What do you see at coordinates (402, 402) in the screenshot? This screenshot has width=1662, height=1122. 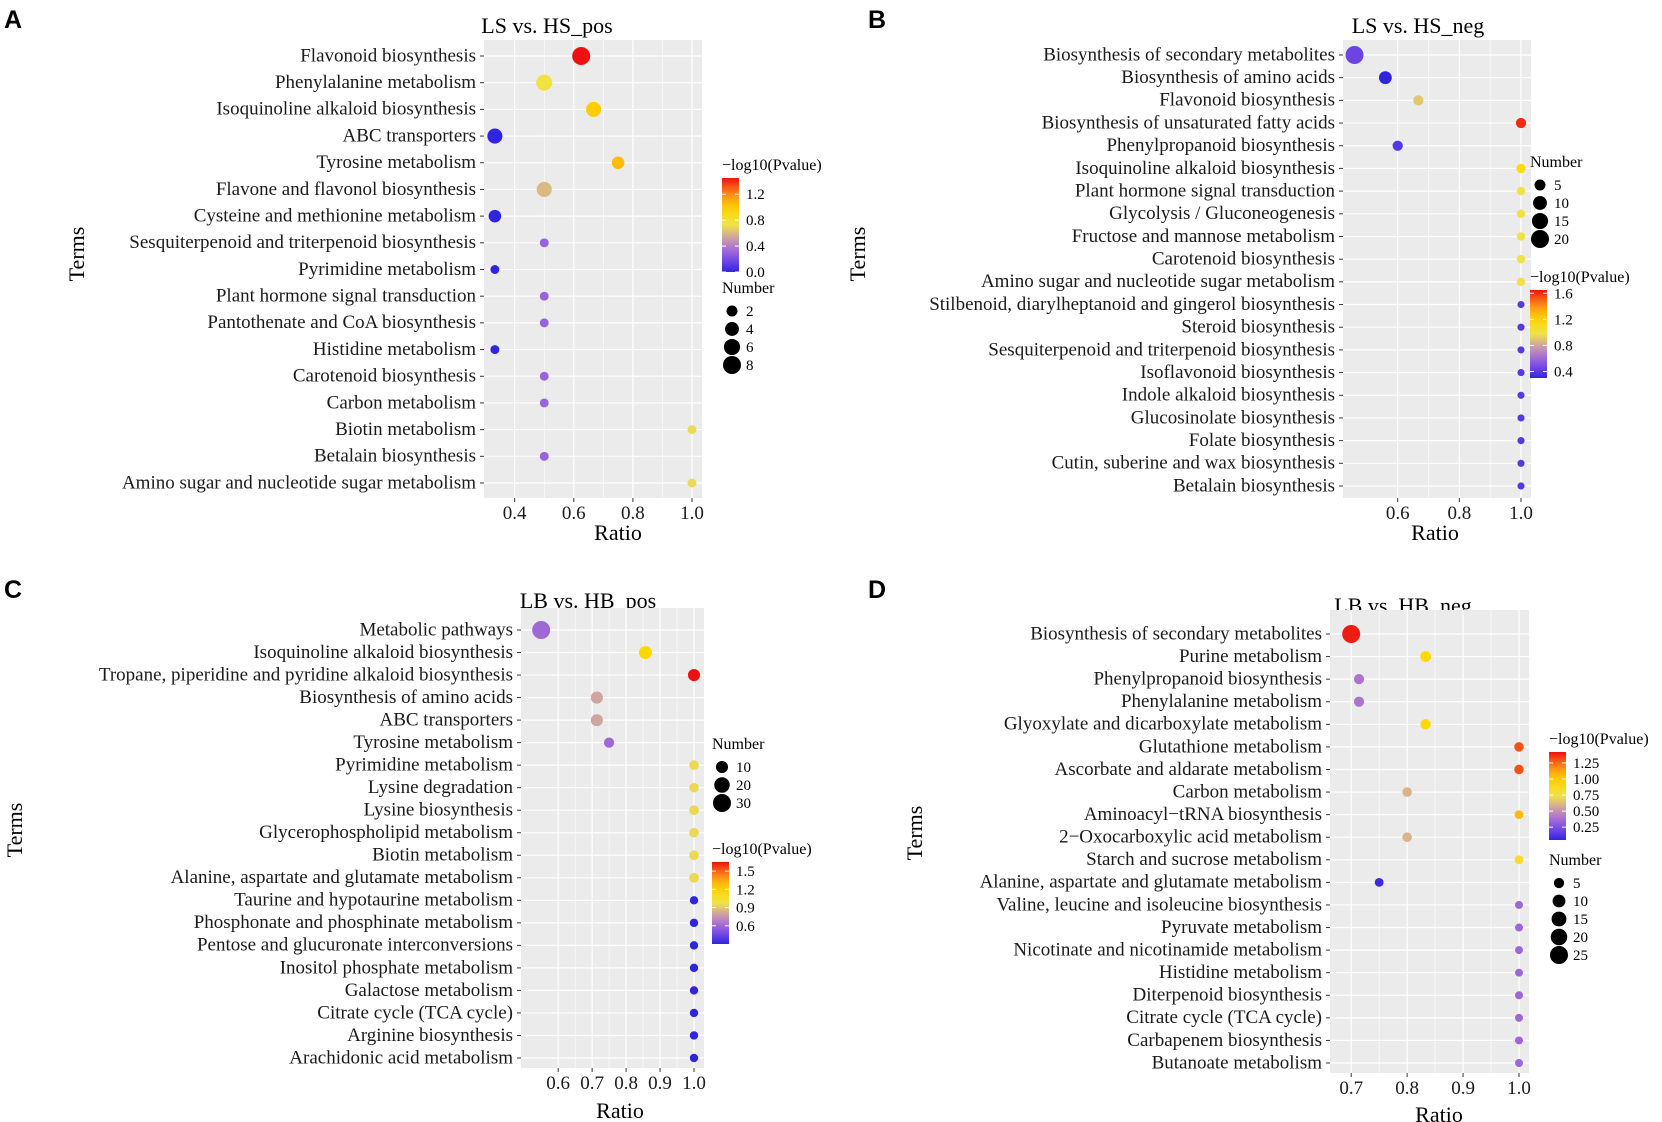 I see `term-label: Carbon metabolism` at bounding box center [402, 402].